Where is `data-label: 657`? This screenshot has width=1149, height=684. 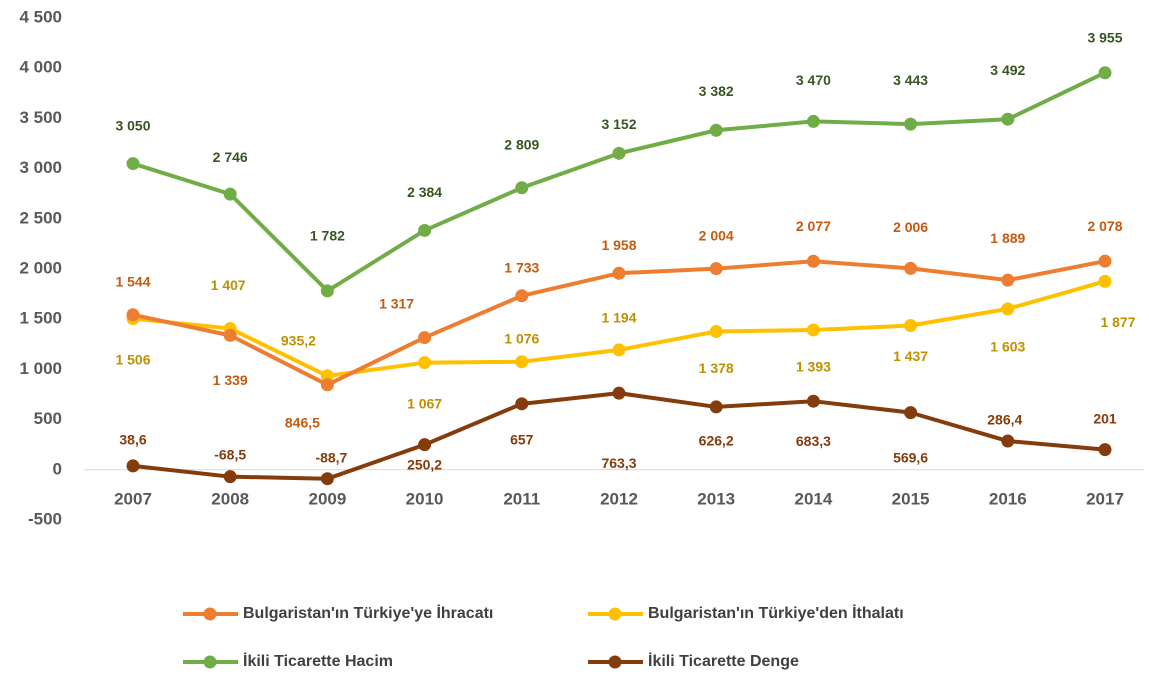
data-label: 657 is located at coordinates (522, 440).